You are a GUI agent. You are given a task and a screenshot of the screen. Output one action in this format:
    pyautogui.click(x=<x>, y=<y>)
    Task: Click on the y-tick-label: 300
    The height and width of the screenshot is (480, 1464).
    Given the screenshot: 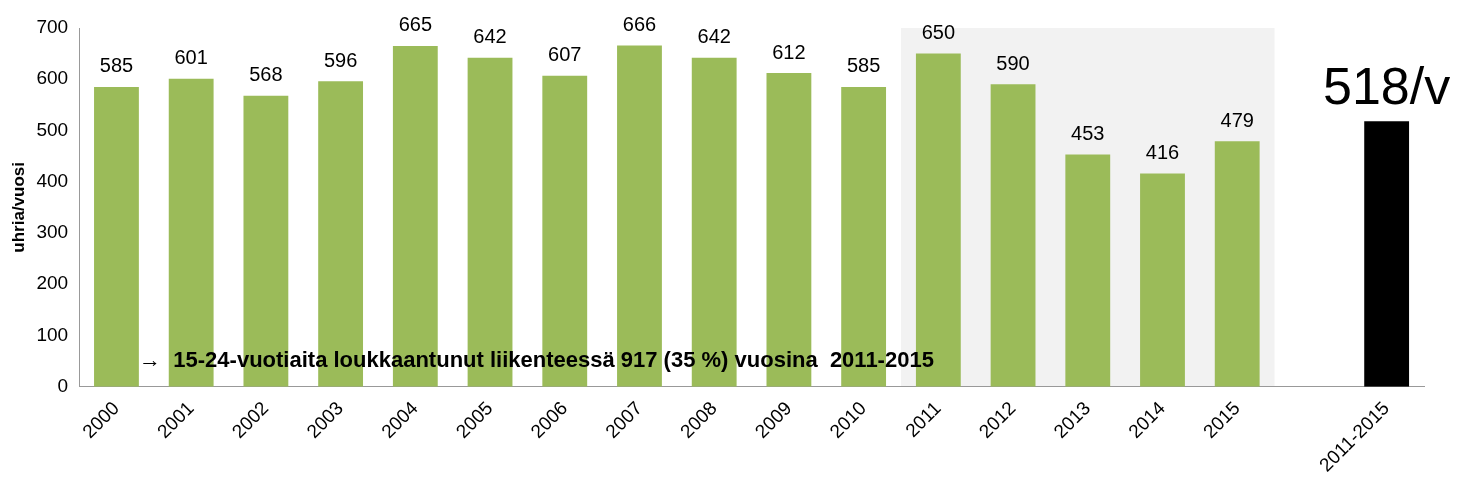 What is the action you would take?
    pyautogui.click(x=52, y=232)
    